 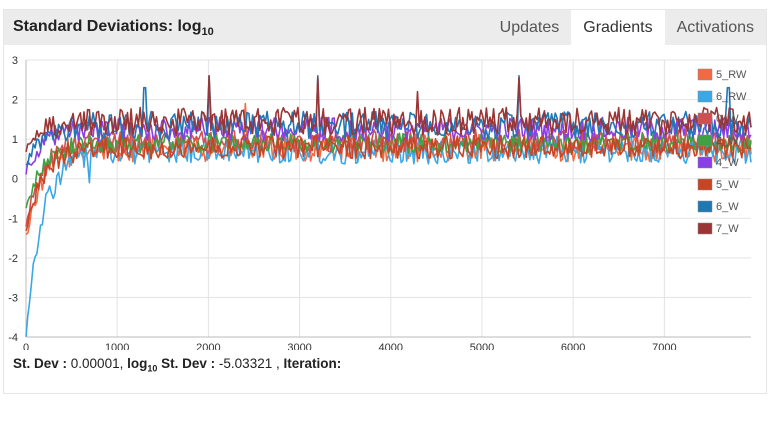 I want to click on legend-swatch-5_RW, so click(x=705, y=74).